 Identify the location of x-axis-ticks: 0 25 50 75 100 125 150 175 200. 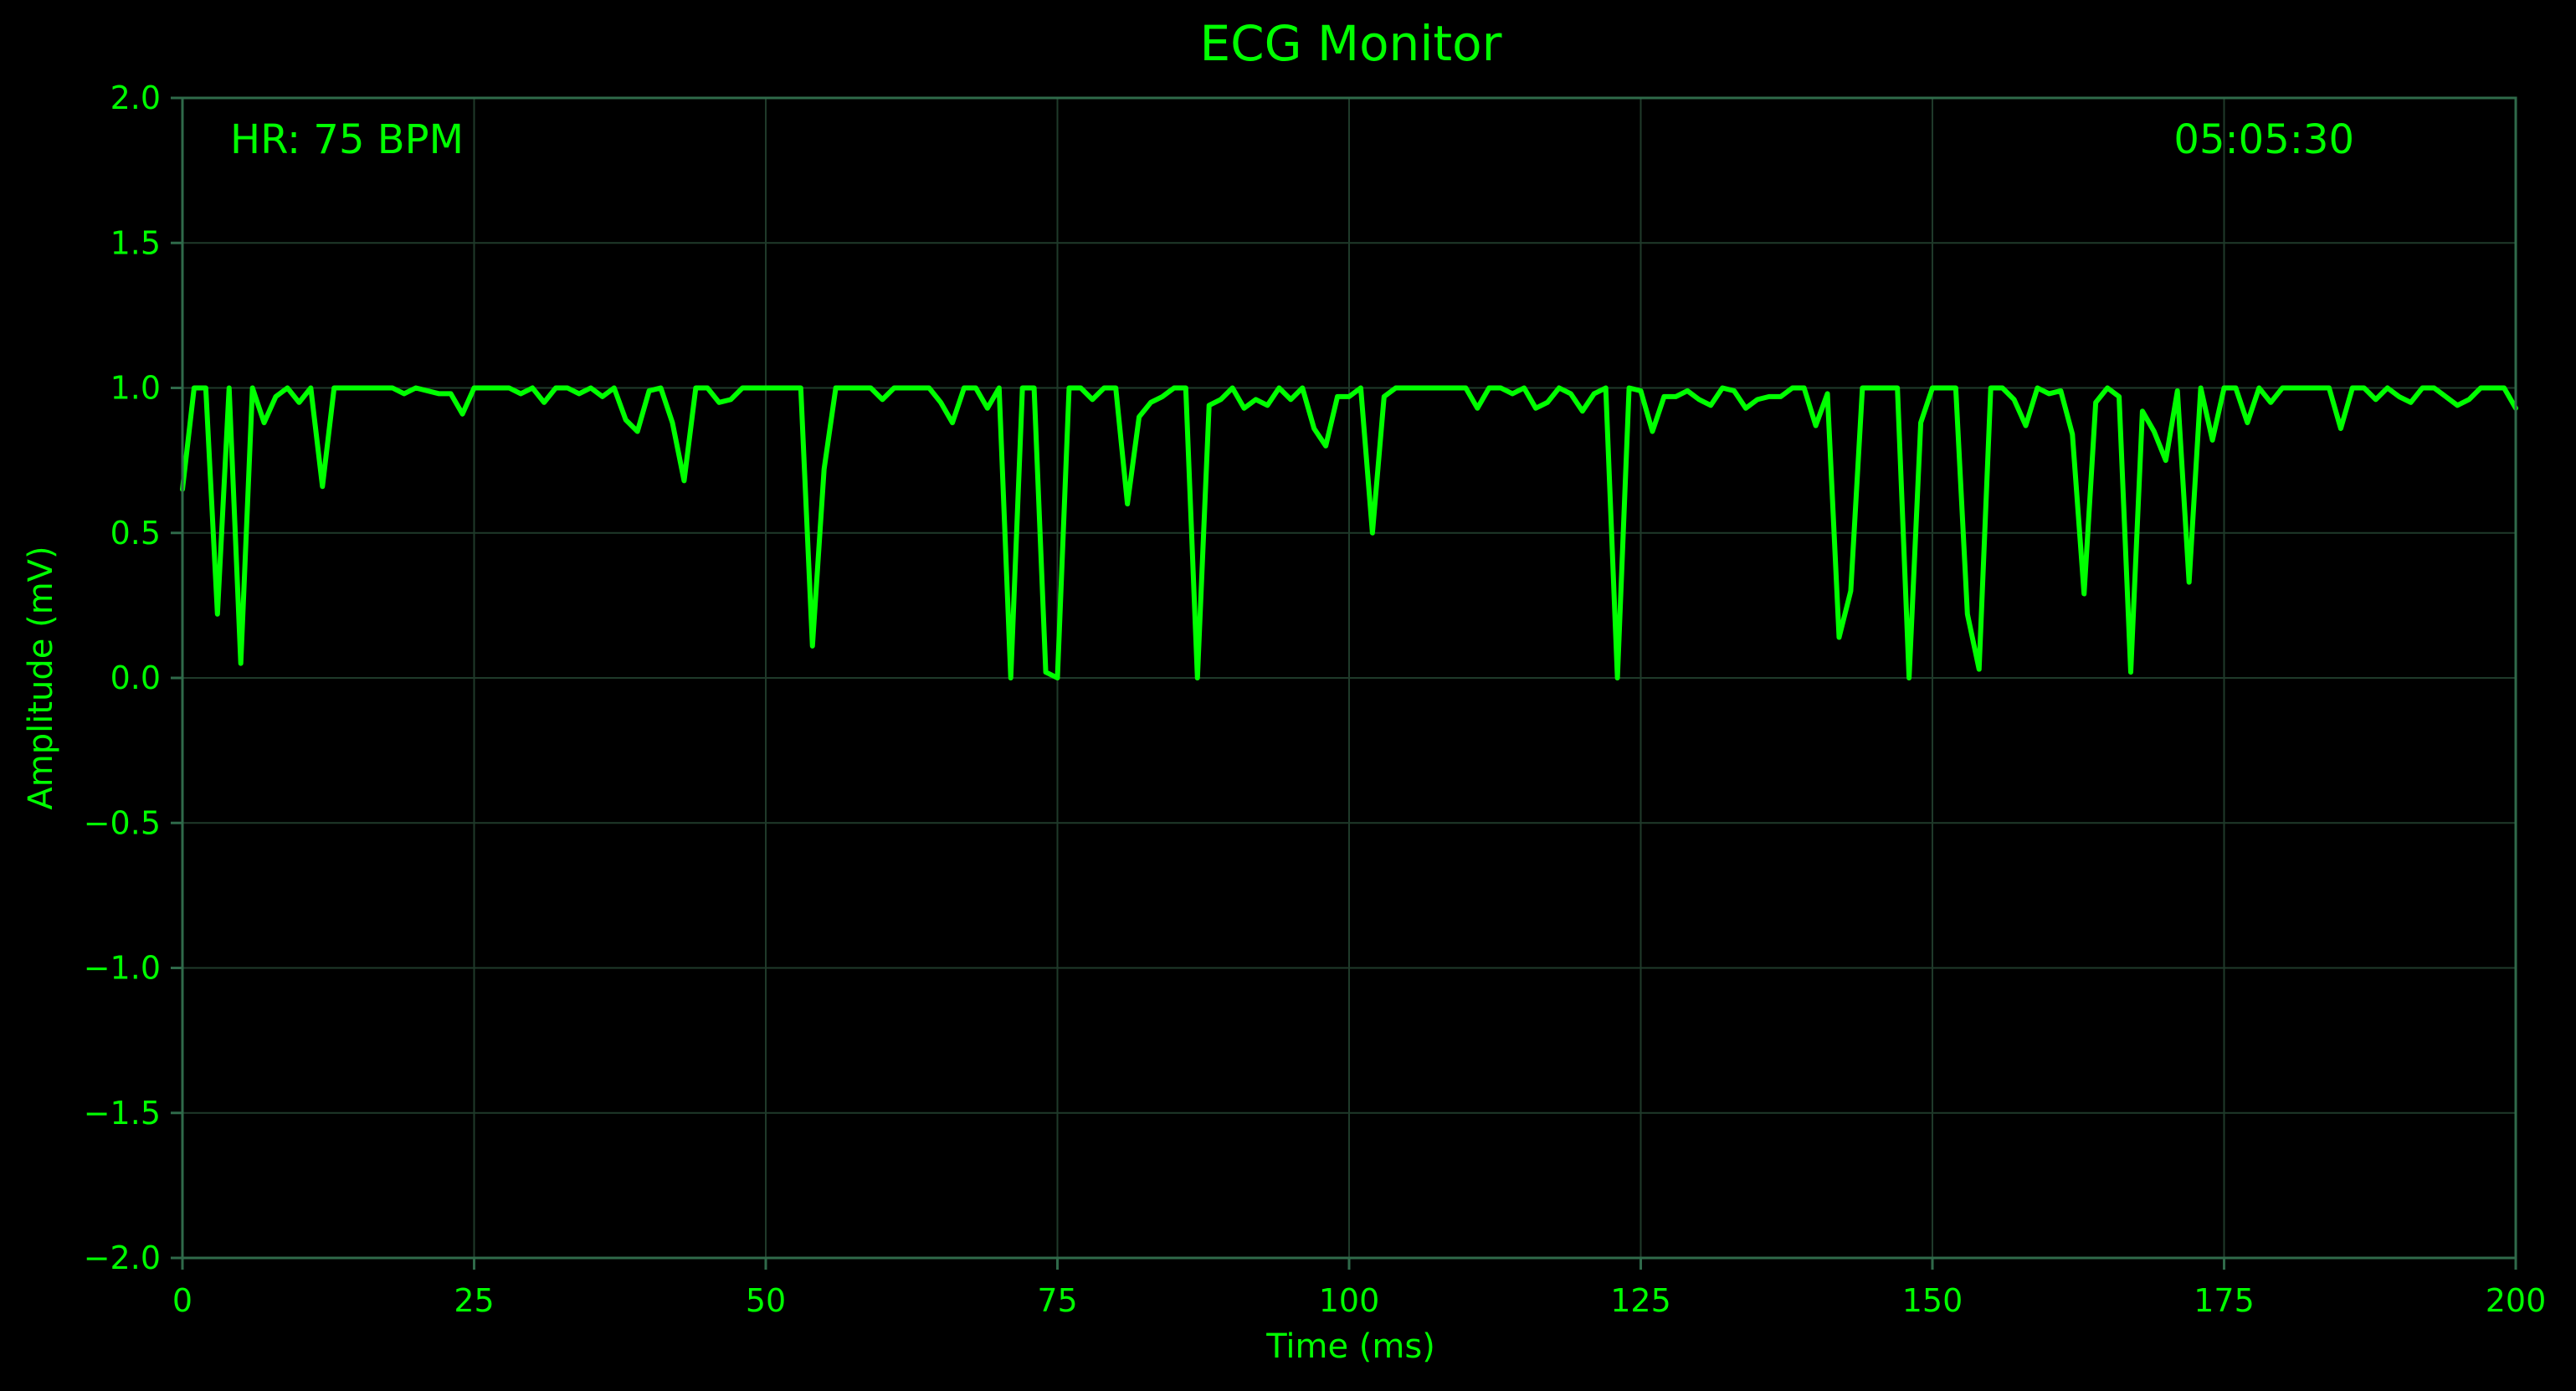
(1359, 1288).